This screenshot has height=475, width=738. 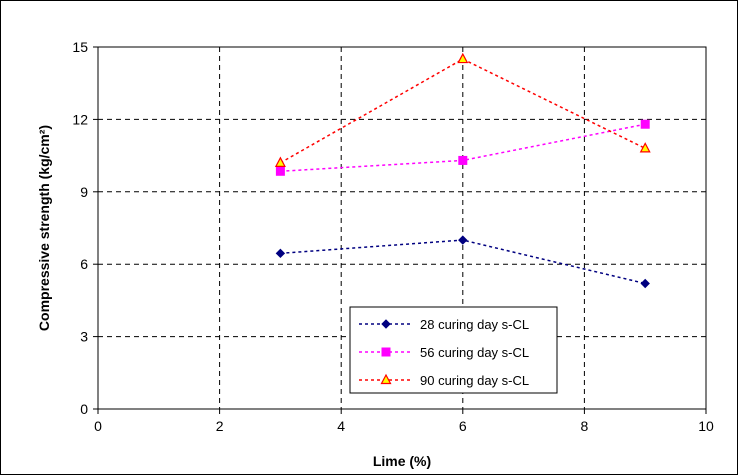 What do you see at coordinates (474, 352) in the screenshot?
I see `legend-label: 56 curing day s-CL` at bounding box center [474, 352].